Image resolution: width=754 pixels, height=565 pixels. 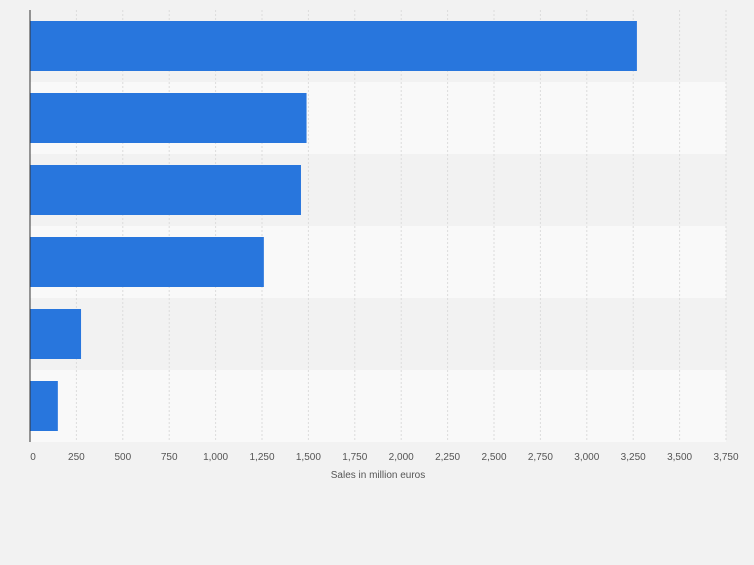 I want to click on x-tick-label: 1,750, so click(x=354, y=457).